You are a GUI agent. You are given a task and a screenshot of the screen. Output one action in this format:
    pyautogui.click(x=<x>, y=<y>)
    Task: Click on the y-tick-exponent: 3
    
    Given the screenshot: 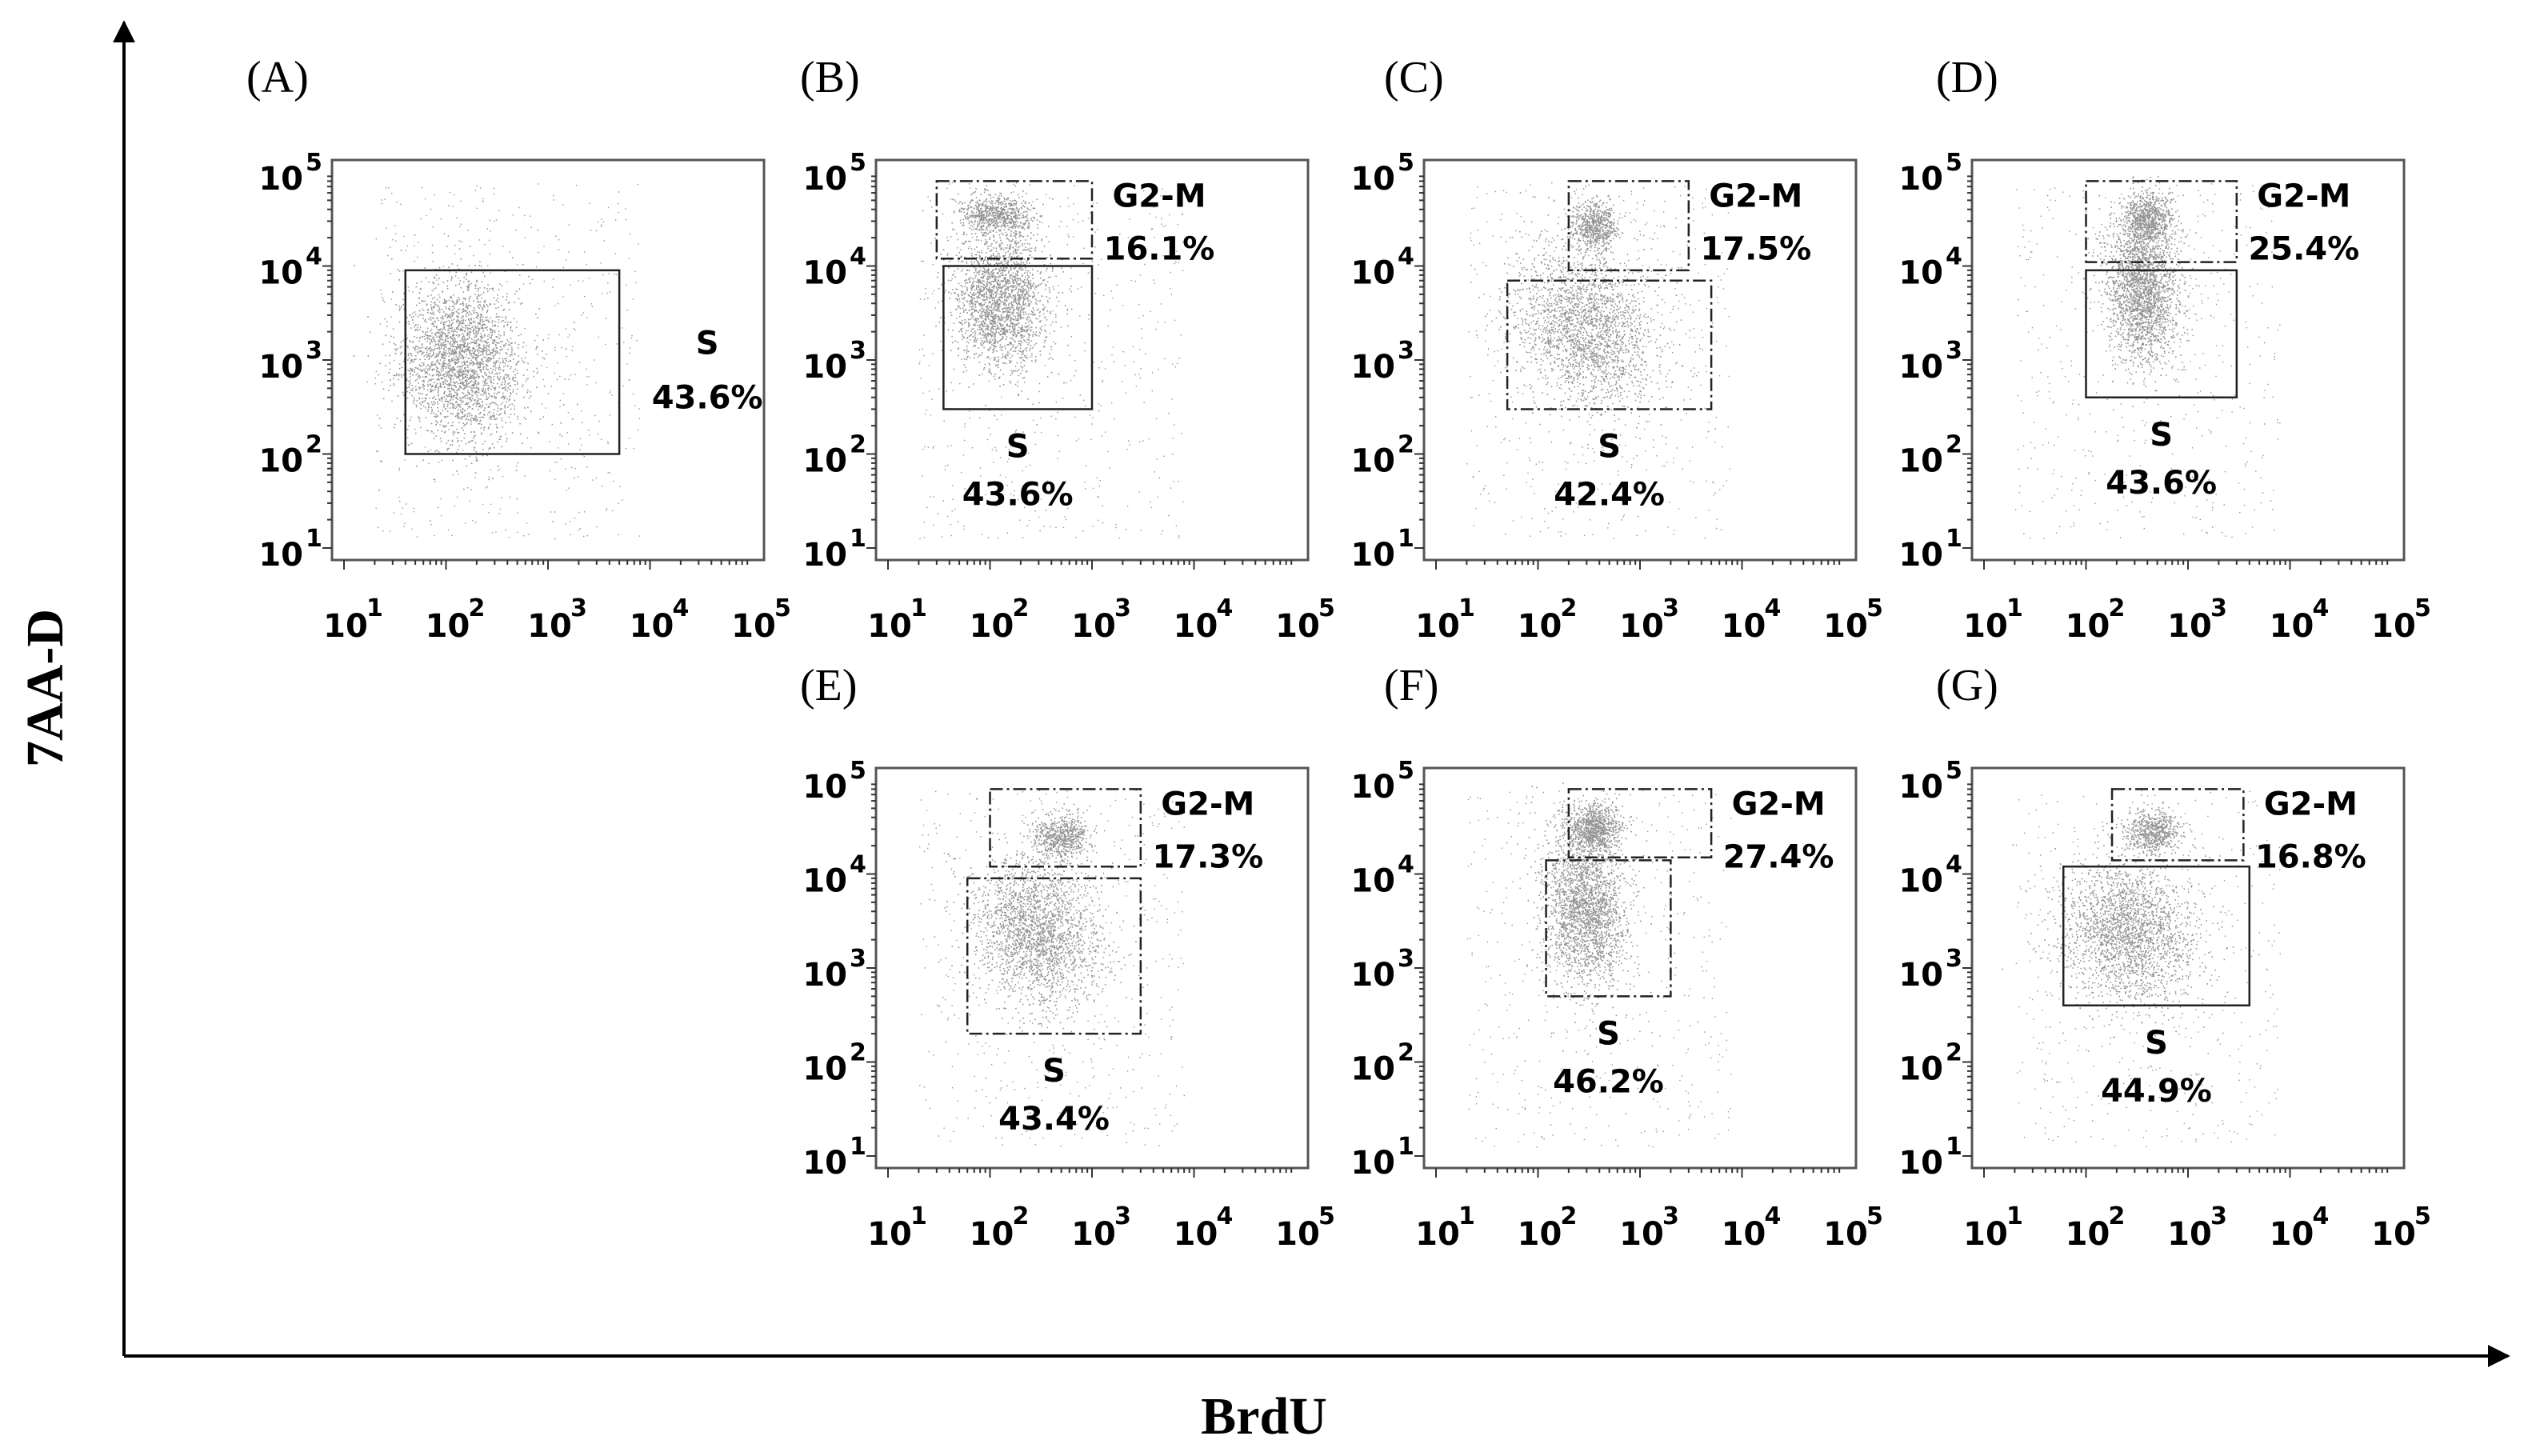 What is the action you would take?
    pyautogui.click(x=1954, y=959)
    